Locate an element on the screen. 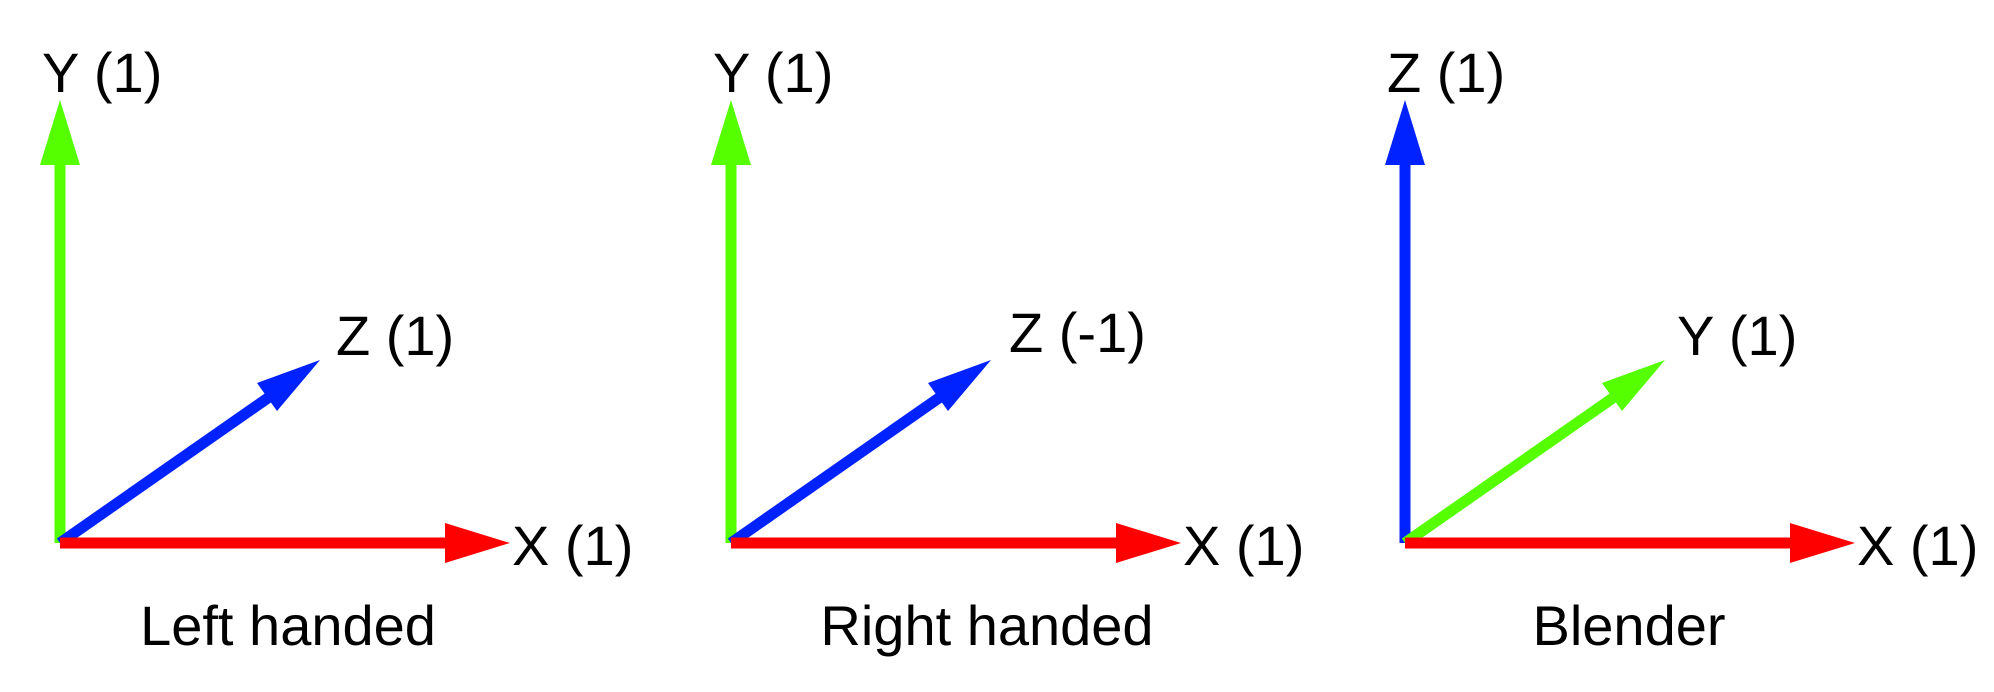 The image size is (1994, 692). diagonal-axis-label: Y (1) is located at coordinates (1737, 335).